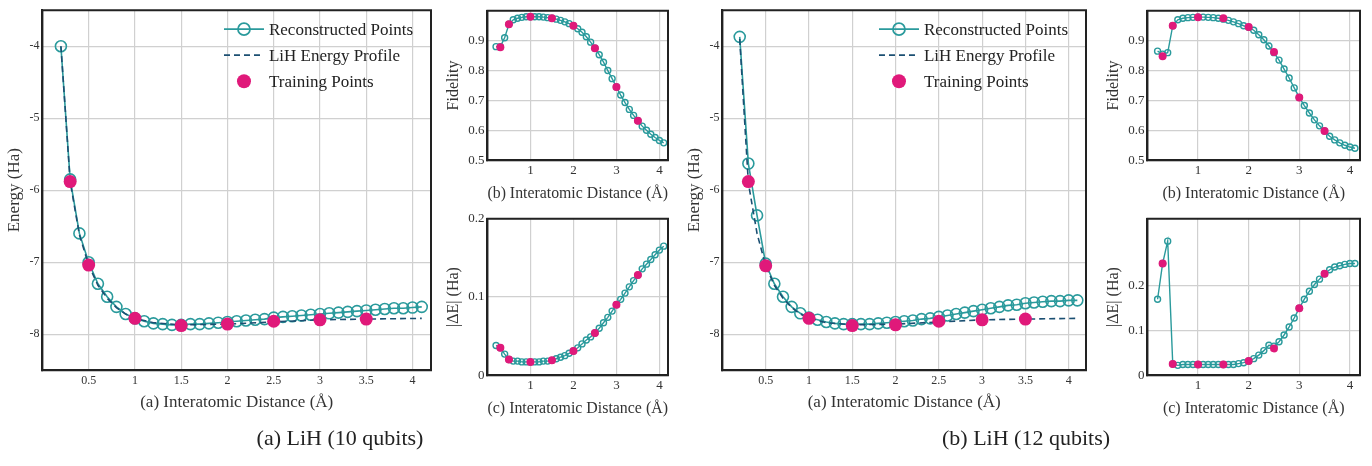 The image size is (1372, 466). Describe the element at coordinates (340, 438) in the screenshot. I see `text: (a) LiH (10 qubits)` at that location.